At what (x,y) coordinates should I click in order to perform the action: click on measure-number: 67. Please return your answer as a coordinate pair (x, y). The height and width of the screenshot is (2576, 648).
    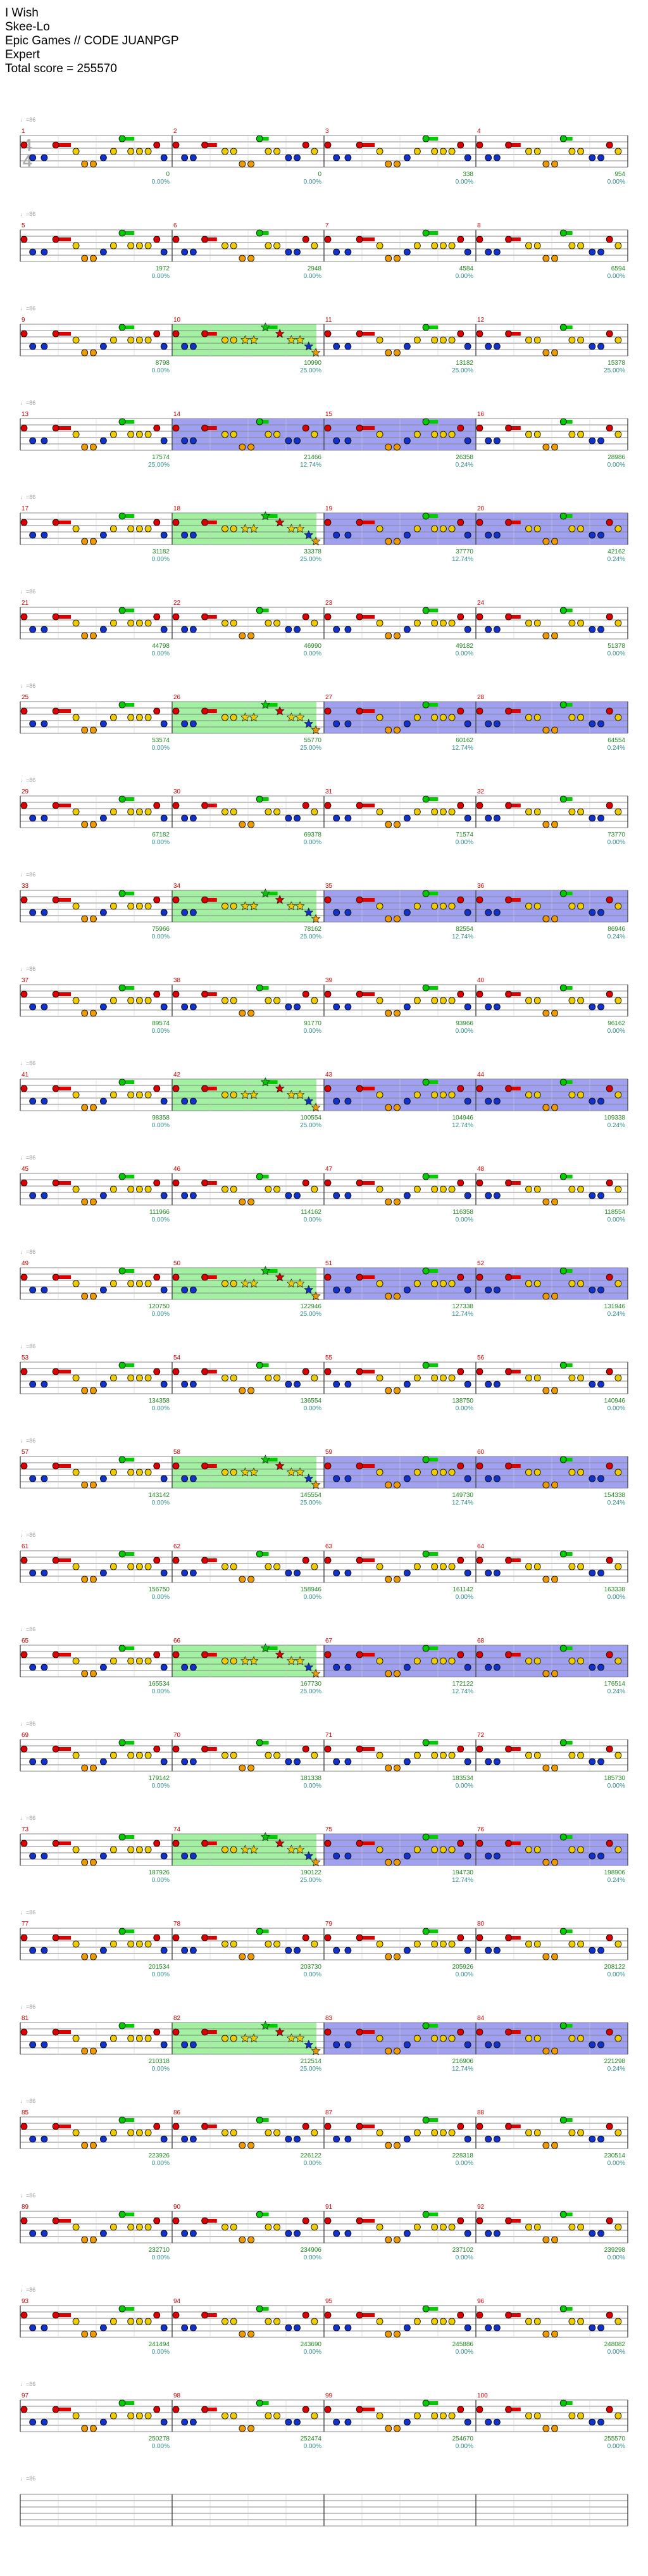
    Looking at the image, I should click on (329, 1641).